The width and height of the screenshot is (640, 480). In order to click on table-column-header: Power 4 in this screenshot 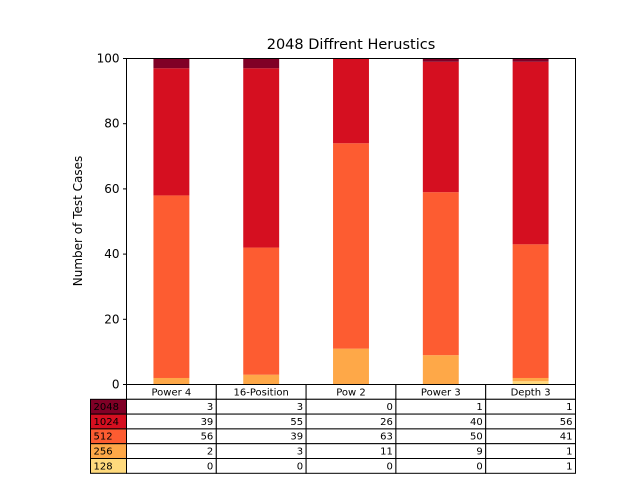, I will do `click(172, 392)`.